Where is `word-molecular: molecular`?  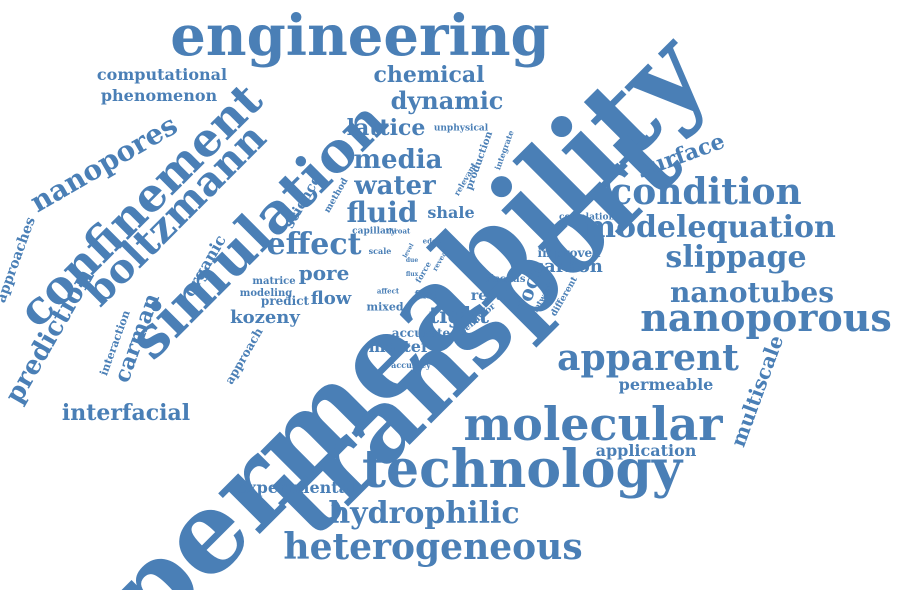 word-molecular: molecular is located at coordinates (593, 424).